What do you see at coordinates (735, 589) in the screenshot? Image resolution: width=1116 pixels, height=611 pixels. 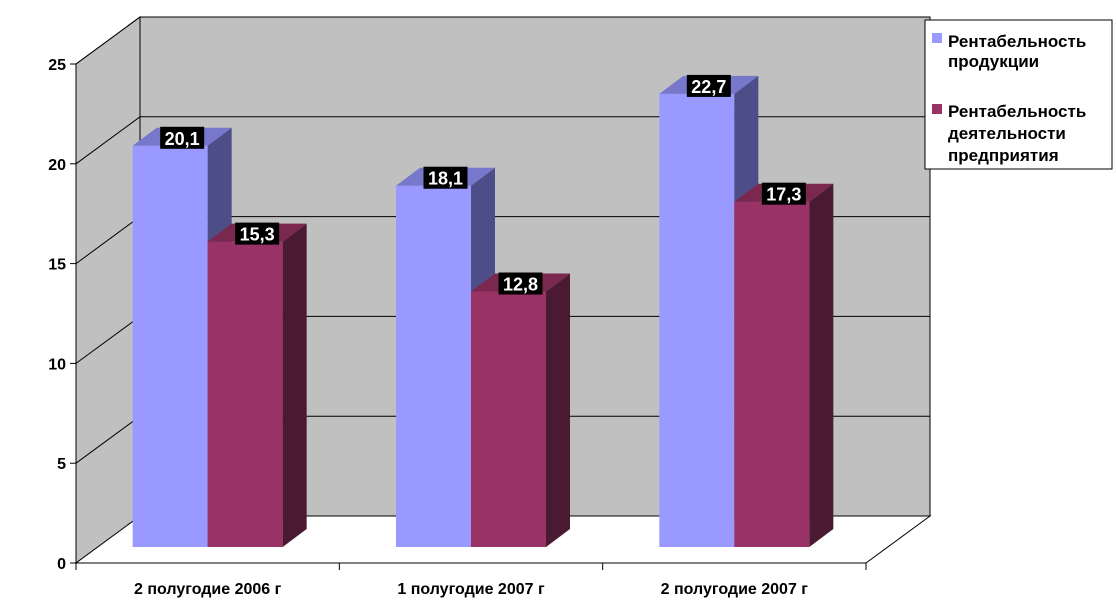 I see `x-tick-label-2: 2 полугодие 2007 г` at bounding box center [735, 589].